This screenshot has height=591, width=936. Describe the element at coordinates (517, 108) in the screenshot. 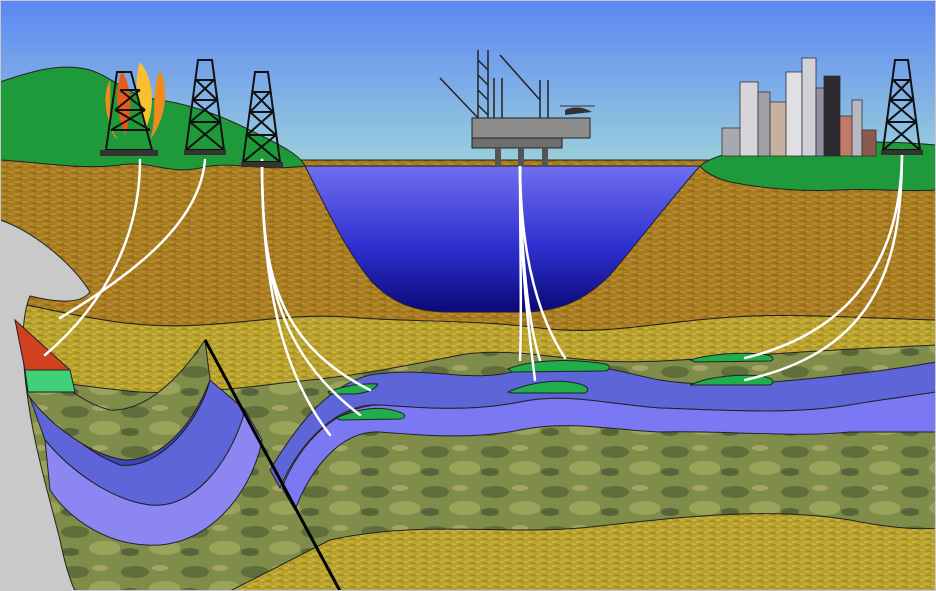

I see `offshore-rig-icon` at that location.